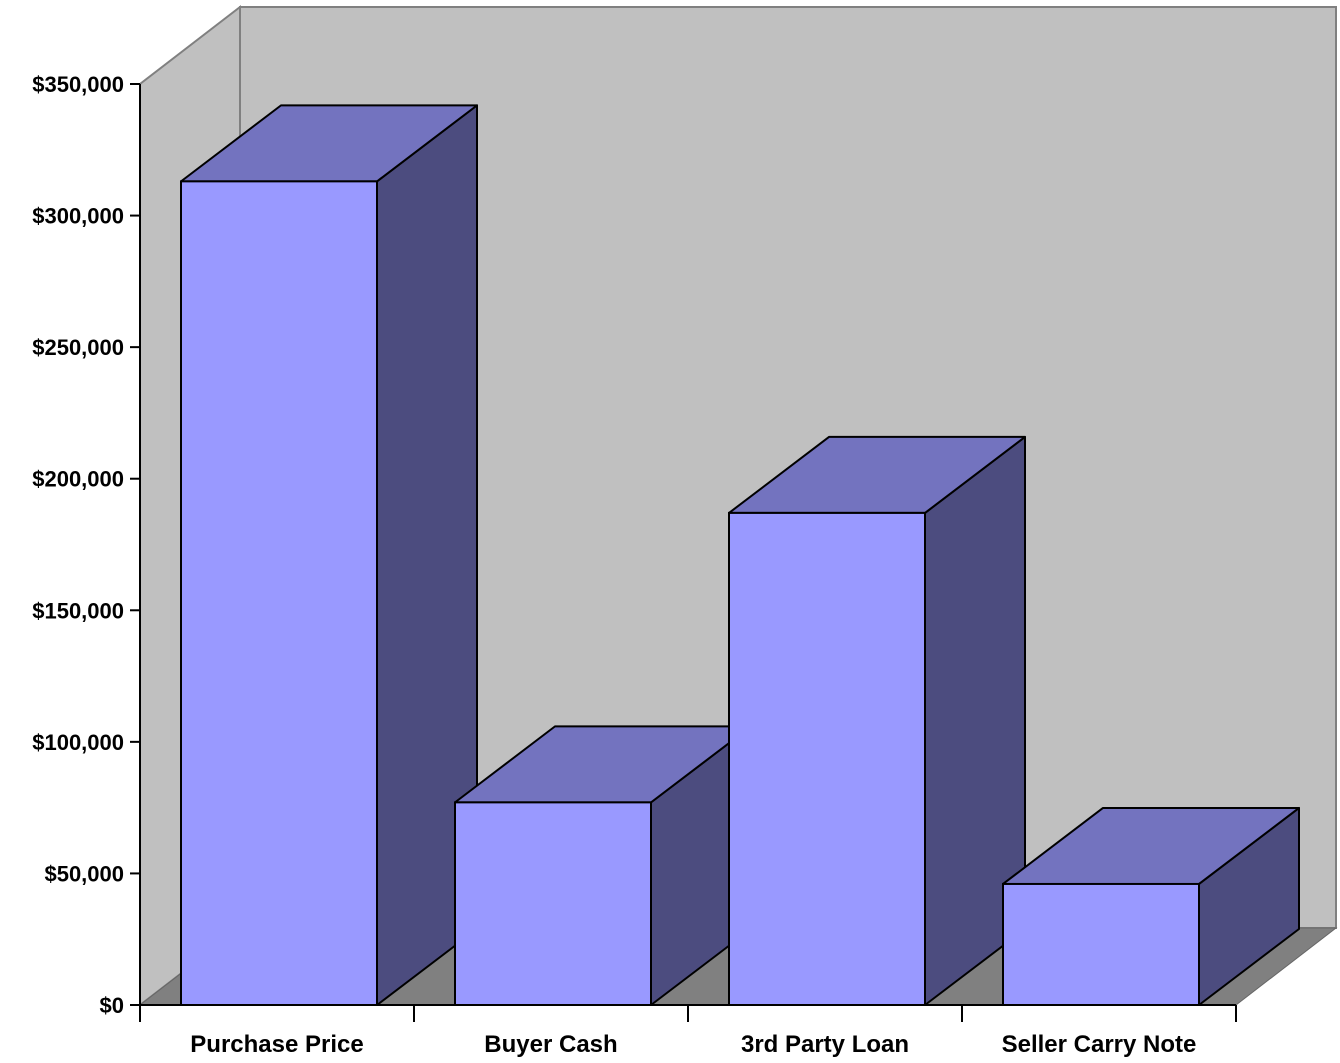 Image resolution: width=1340 pixels, height=1063 pixels. Describe the element at coordinates (1099, 1044) in the screenshot. I see `x-tick-label: Seller Carry Note` at that location.